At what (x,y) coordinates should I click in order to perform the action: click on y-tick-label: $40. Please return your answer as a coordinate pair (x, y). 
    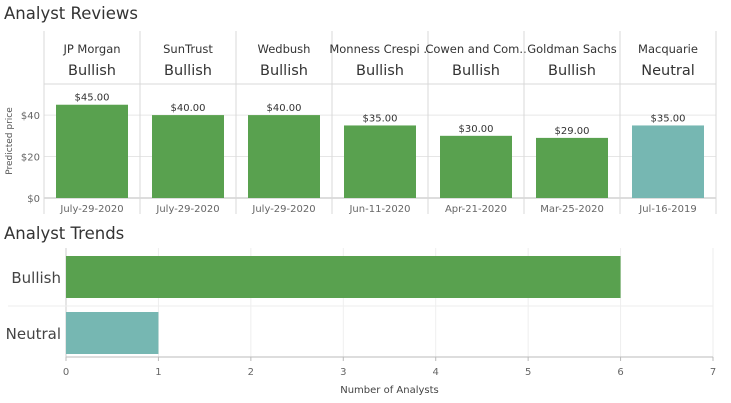
    Looking at the image, I should click on (30, 116).